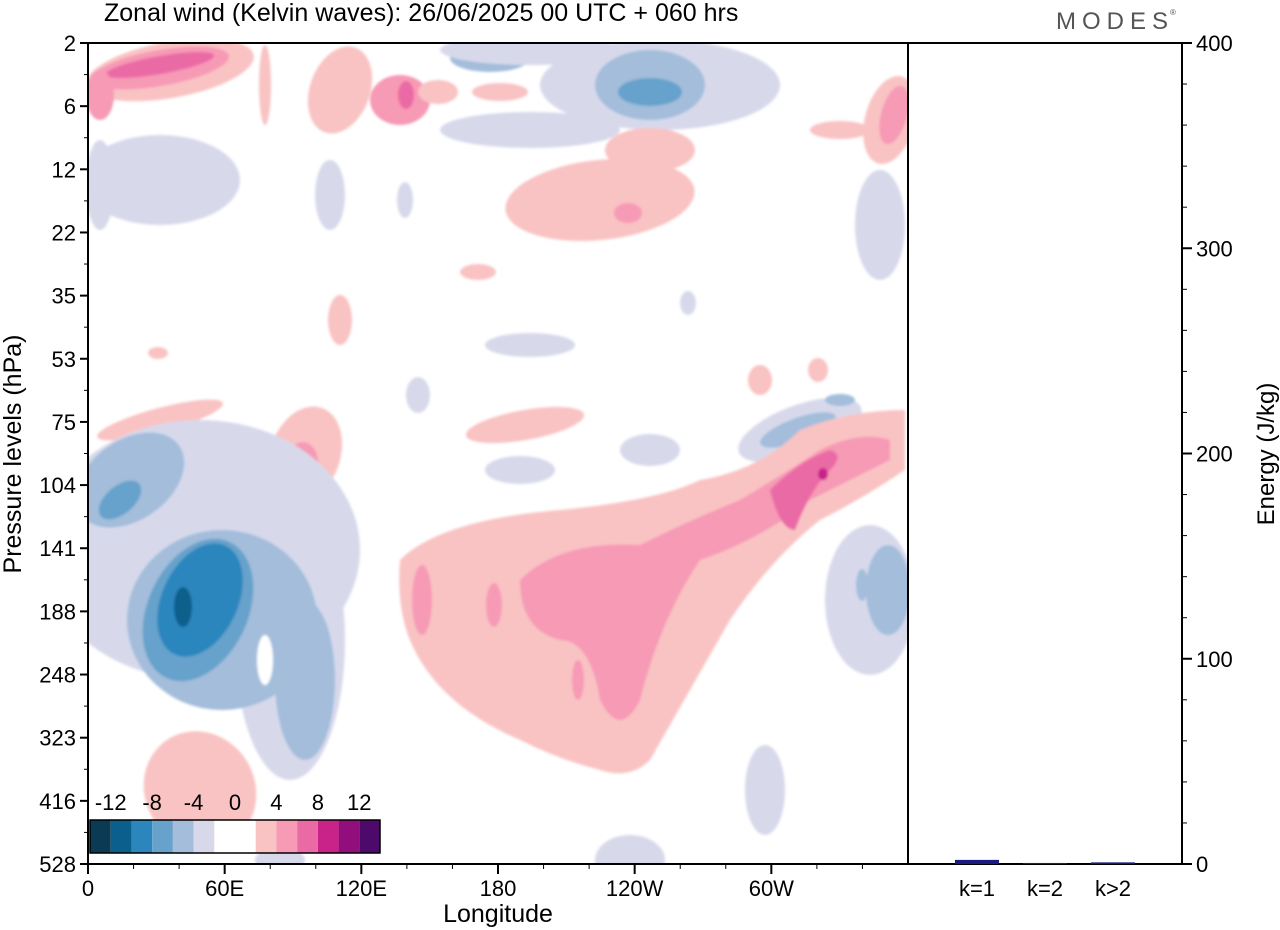 This screenshot has height=930, width=1280. Describe the element at coordinates (64, 422) in the screenshot. I see `y-tick-label: 75` at that location.